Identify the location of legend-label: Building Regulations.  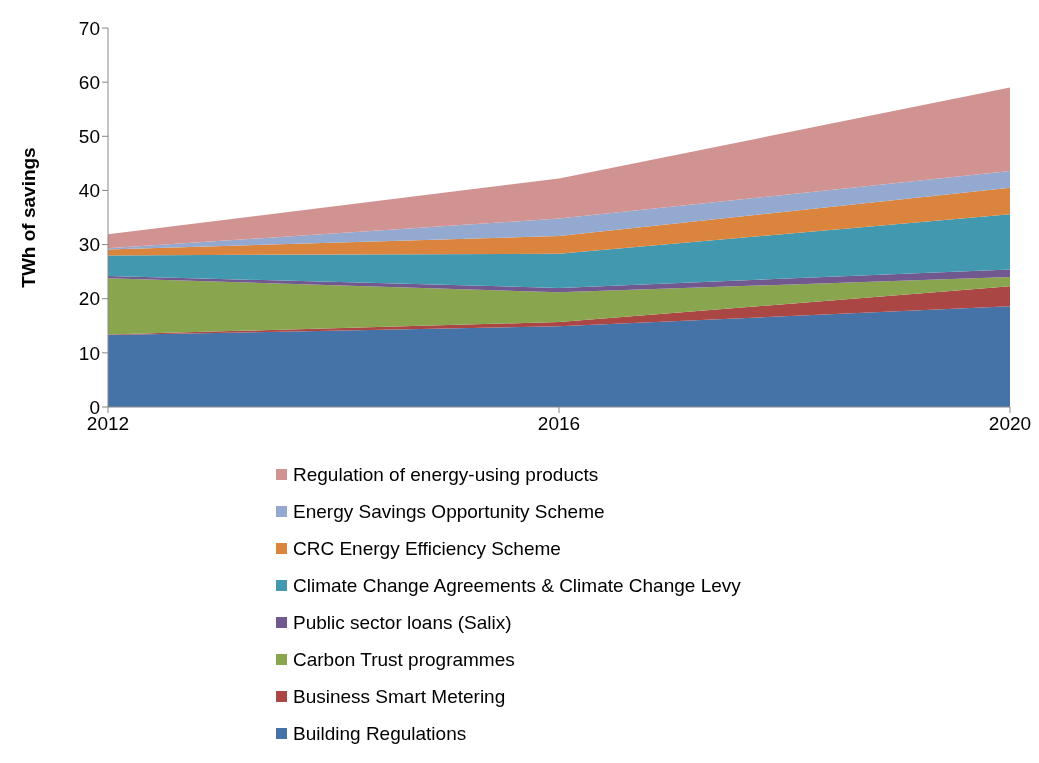
(380, 733).